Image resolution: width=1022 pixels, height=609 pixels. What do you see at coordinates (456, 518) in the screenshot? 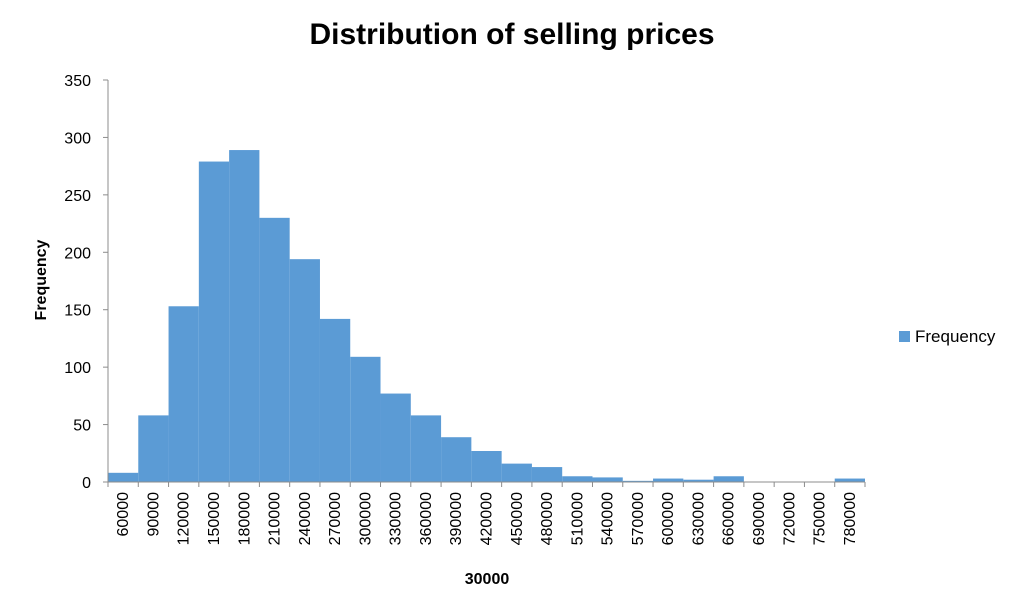
I see `x-tick-label: 390000` at bounding box center [456, 518].